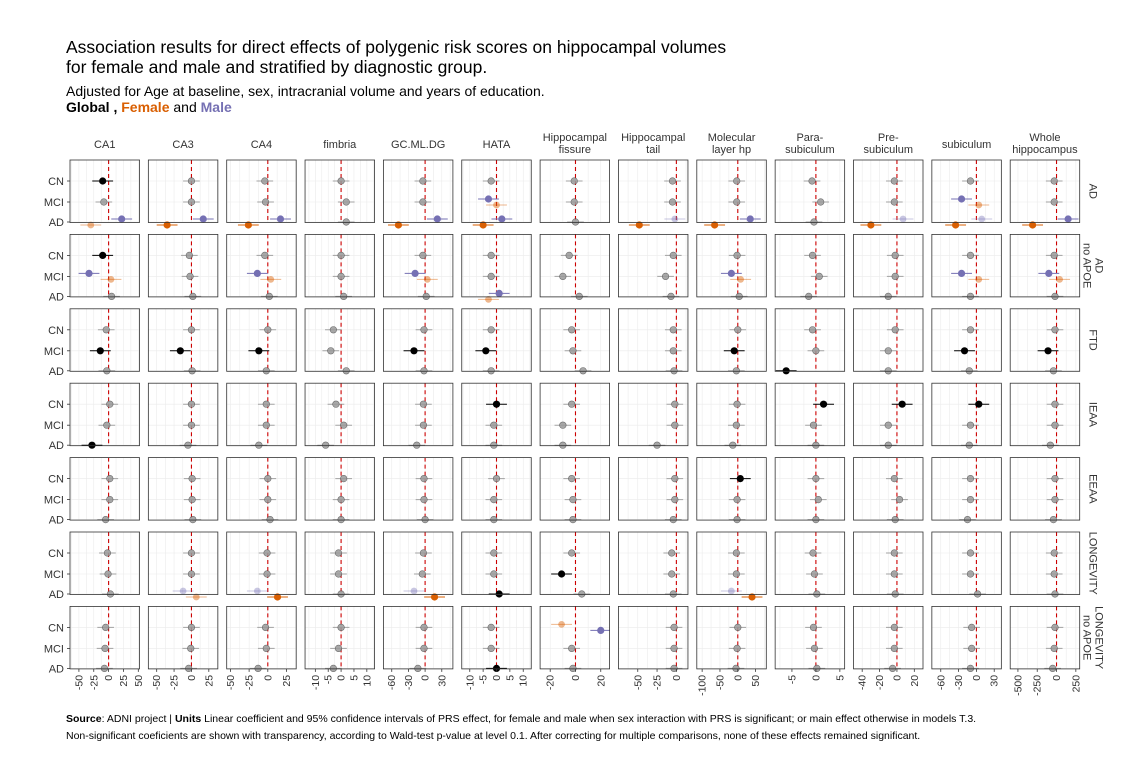  What do you see at coordinates (995, 681) in the screenshot?
I see `x-tick-label: 30` at bounding box center [995, 681].